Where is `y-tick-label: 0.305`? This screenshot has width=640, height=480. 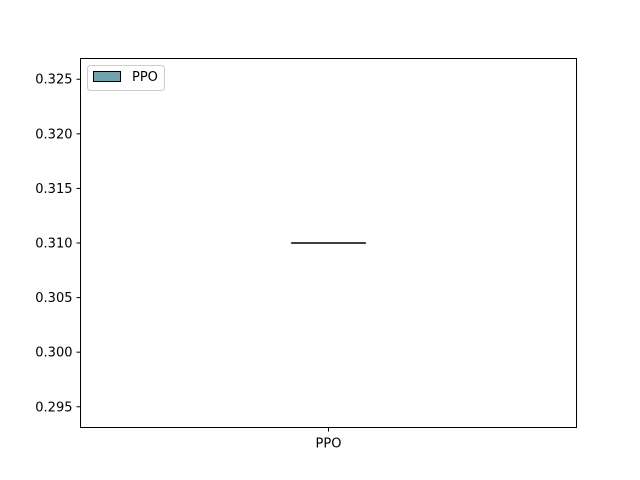 y-tick-label: 0.305 is located at coordinates (53, 298).